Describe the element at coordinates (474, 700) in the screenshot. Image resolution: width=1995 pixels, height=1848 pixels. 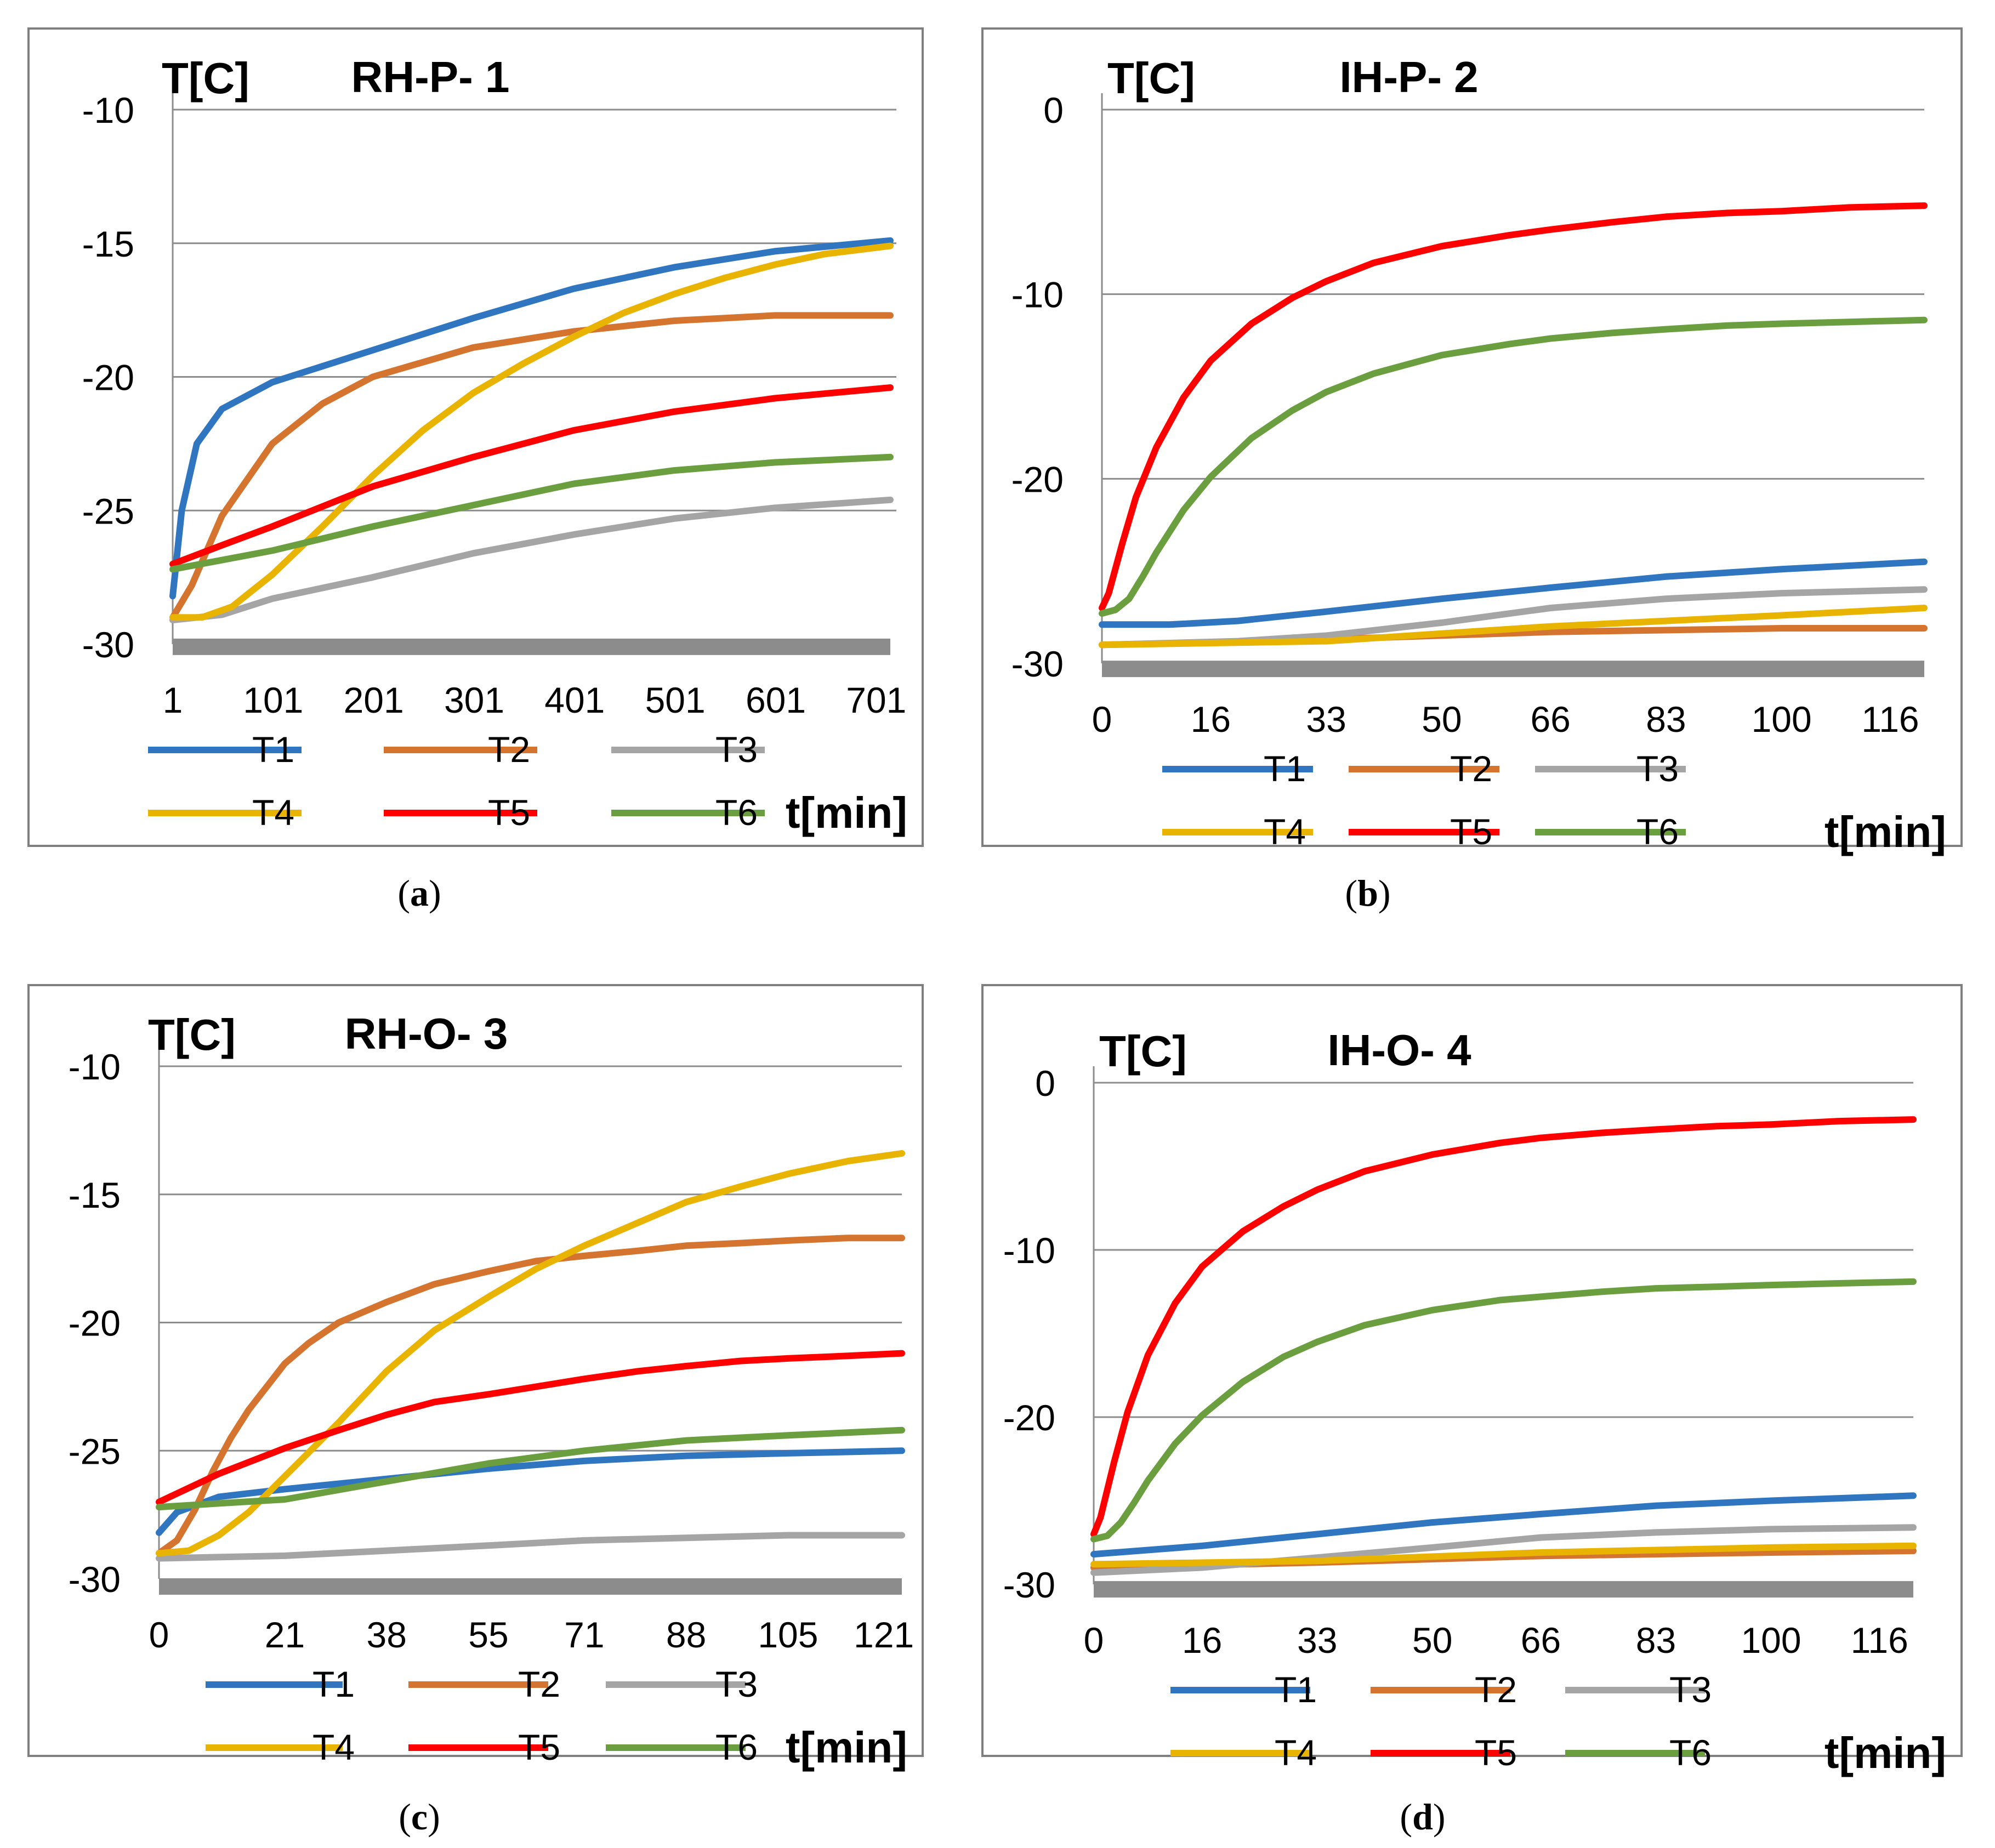
I see `x-tick-label: 301` at that location.